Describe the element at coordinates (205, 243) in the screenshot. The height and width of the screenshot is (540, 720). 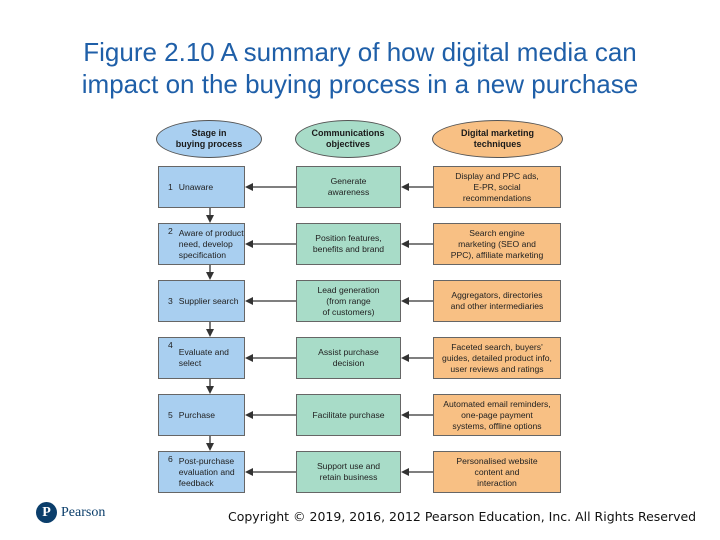
I see `stage-label-2-line-2: need, develop` at that location.